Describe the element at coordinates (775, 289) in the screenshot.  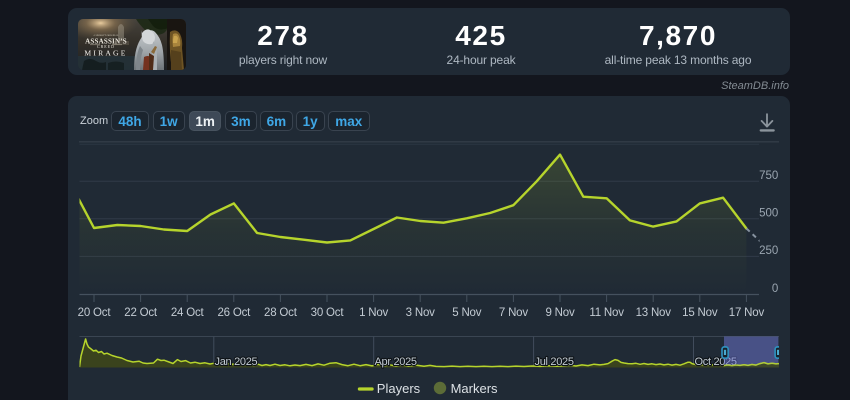
I see `svg-text: 0` at that location.